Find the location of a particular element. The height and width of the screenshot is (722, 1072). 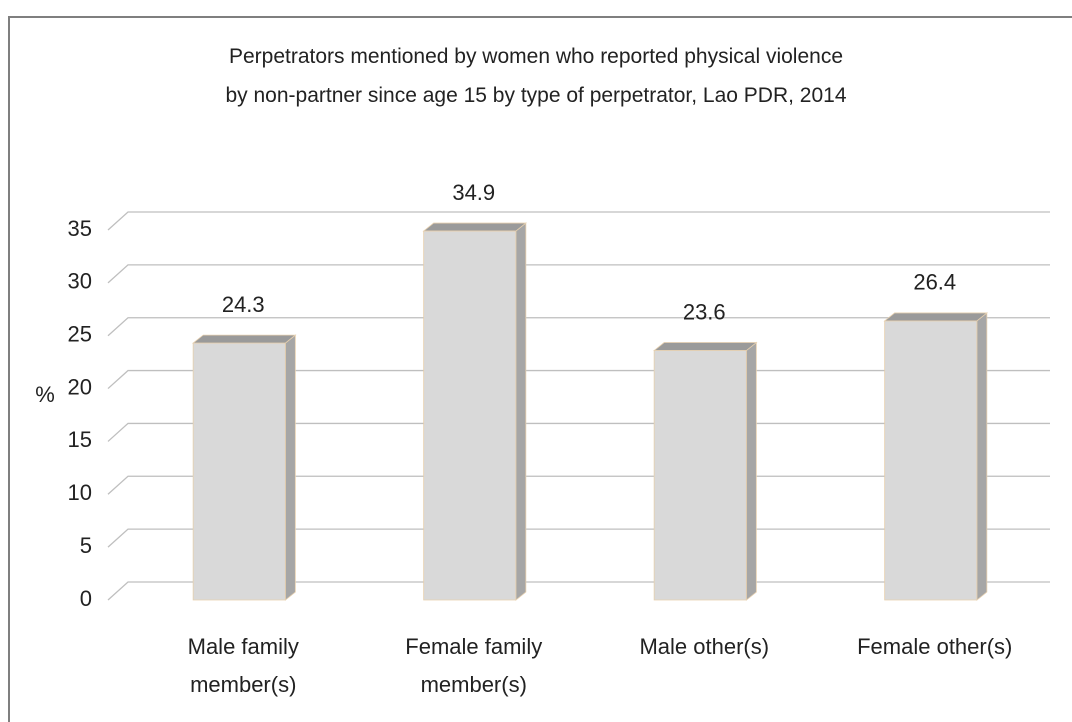

value-label: 24.3 is located at coordinates (243, 304).